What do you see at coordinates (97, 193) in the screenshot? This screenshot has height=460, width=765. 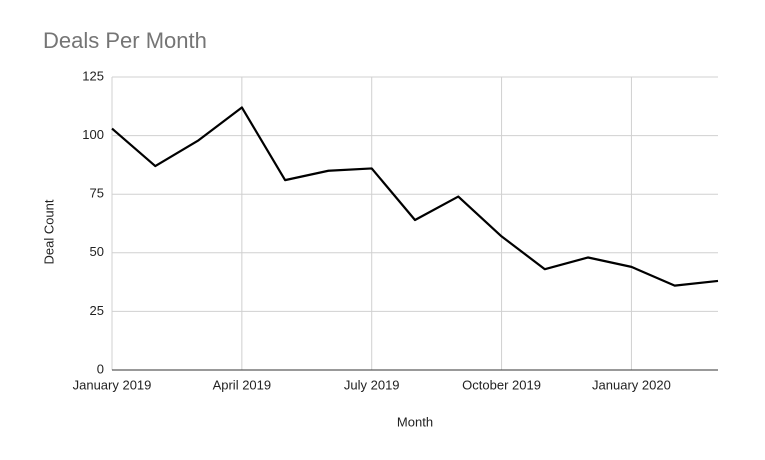 I see `y-tick-label: 75` at bounding box center [97, 193].